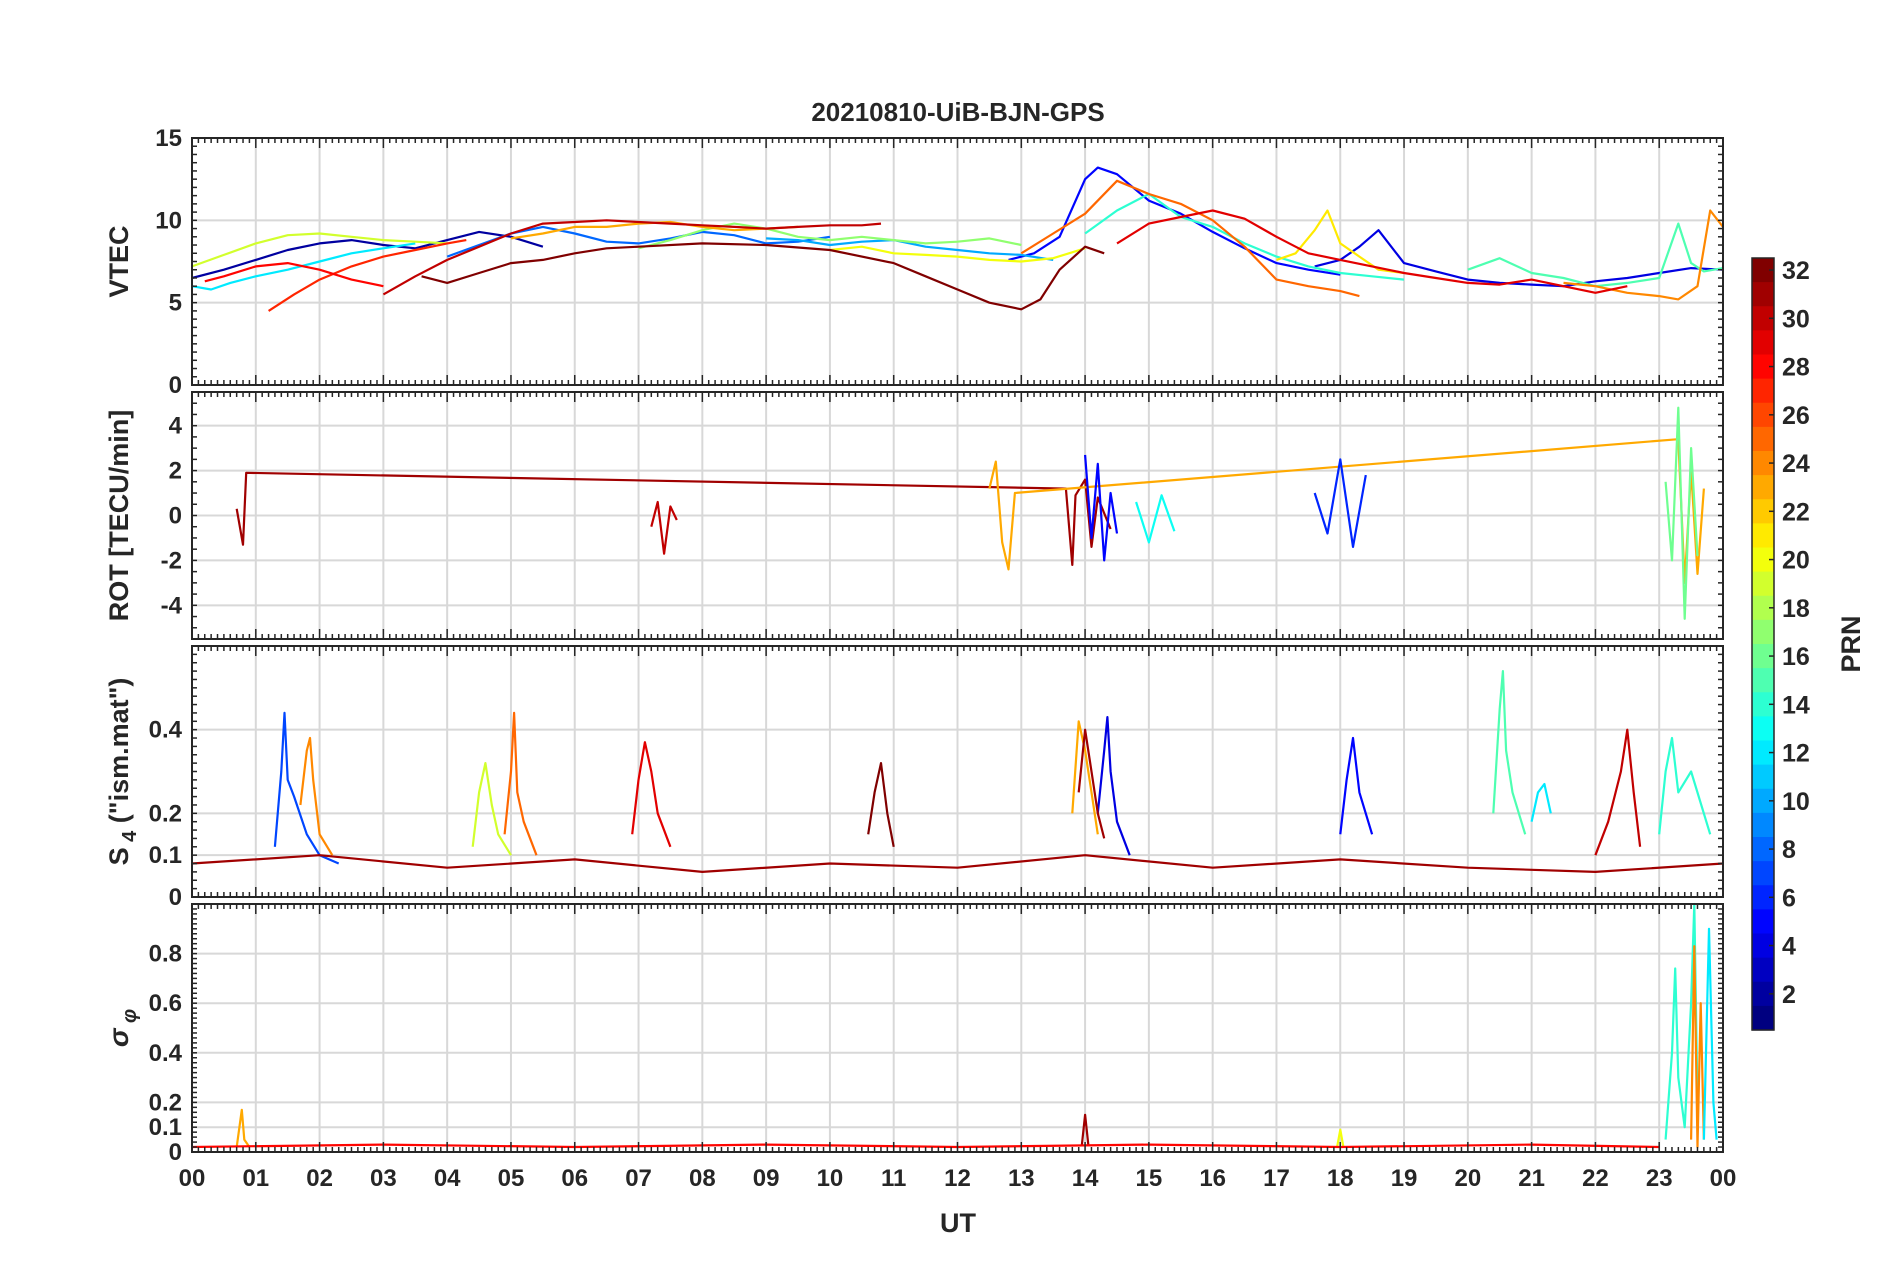 This screenshot has height=1272, width=1902. Describe the element at coordinates (1340, 1178) in the screenshot. I see `x-tick-label: 18` at that location.